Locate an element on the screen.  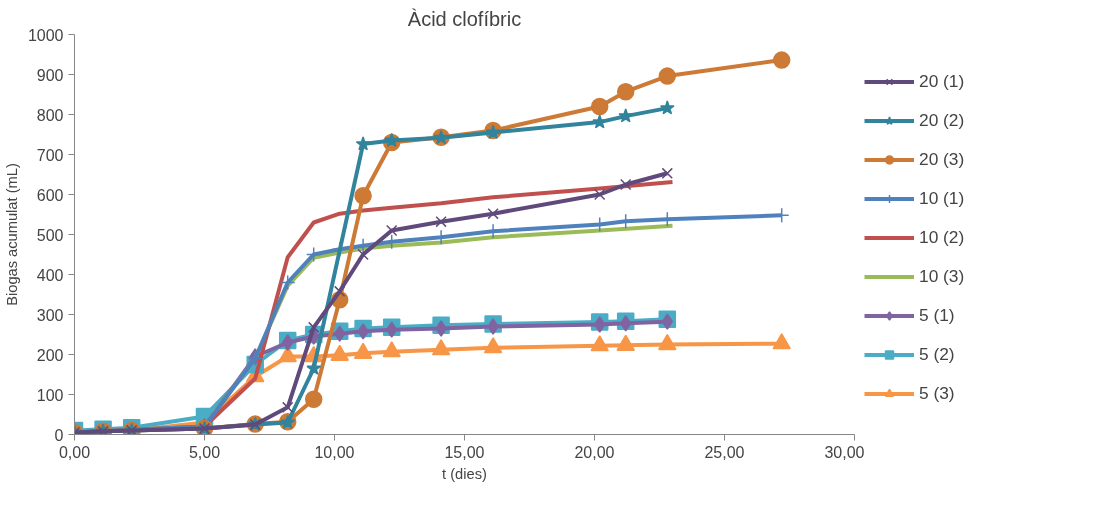
y-tick-label: 200 is located at coordinates (50, 355).